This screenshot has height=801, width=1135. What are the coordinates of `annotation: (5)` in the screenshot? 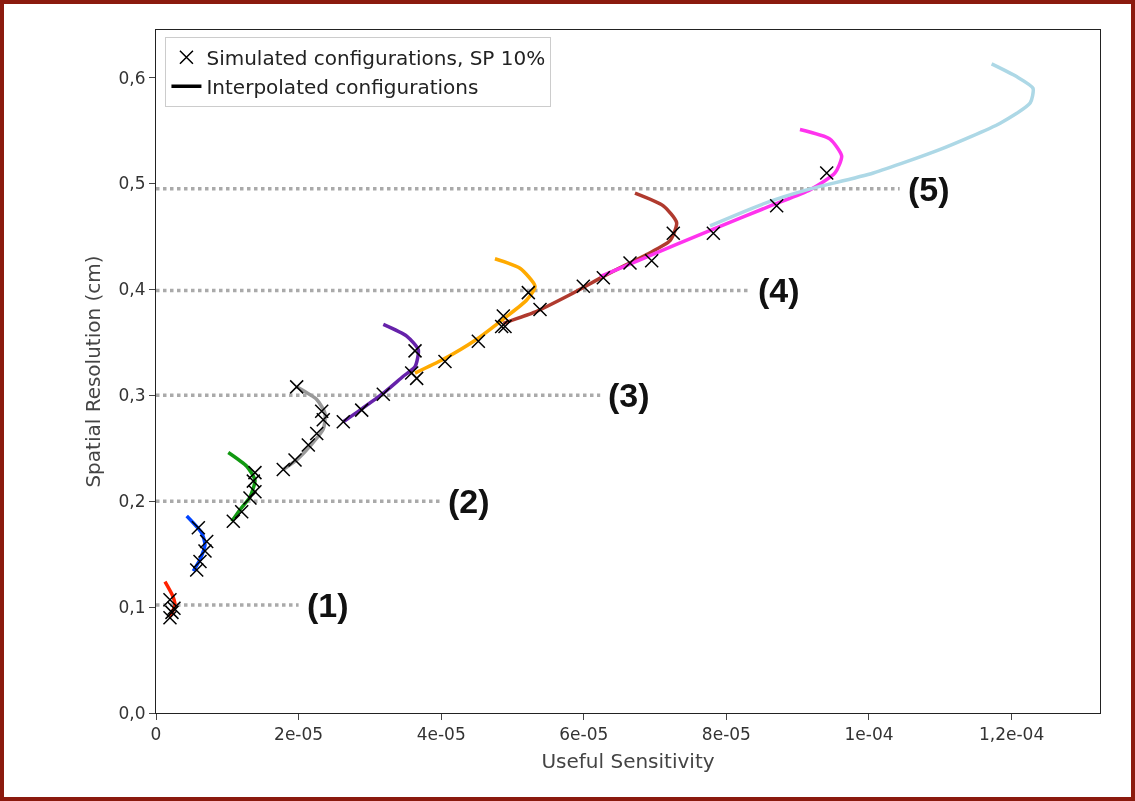 It's located at (929, 189).